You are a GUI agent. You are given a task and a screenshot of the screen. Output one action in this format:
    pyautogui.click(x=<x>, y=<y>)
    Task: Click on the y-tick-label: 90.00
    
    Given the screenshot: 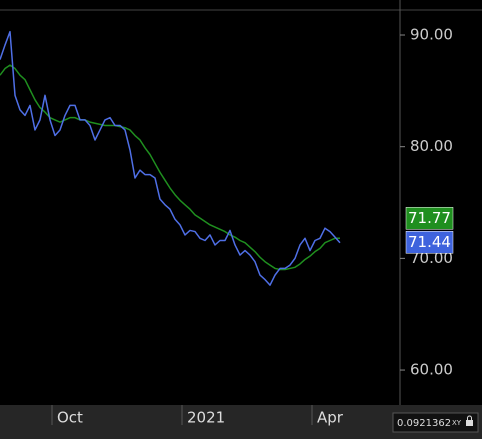 What is the action you would take?
    pyautogui.click(x=431, y=35)
    